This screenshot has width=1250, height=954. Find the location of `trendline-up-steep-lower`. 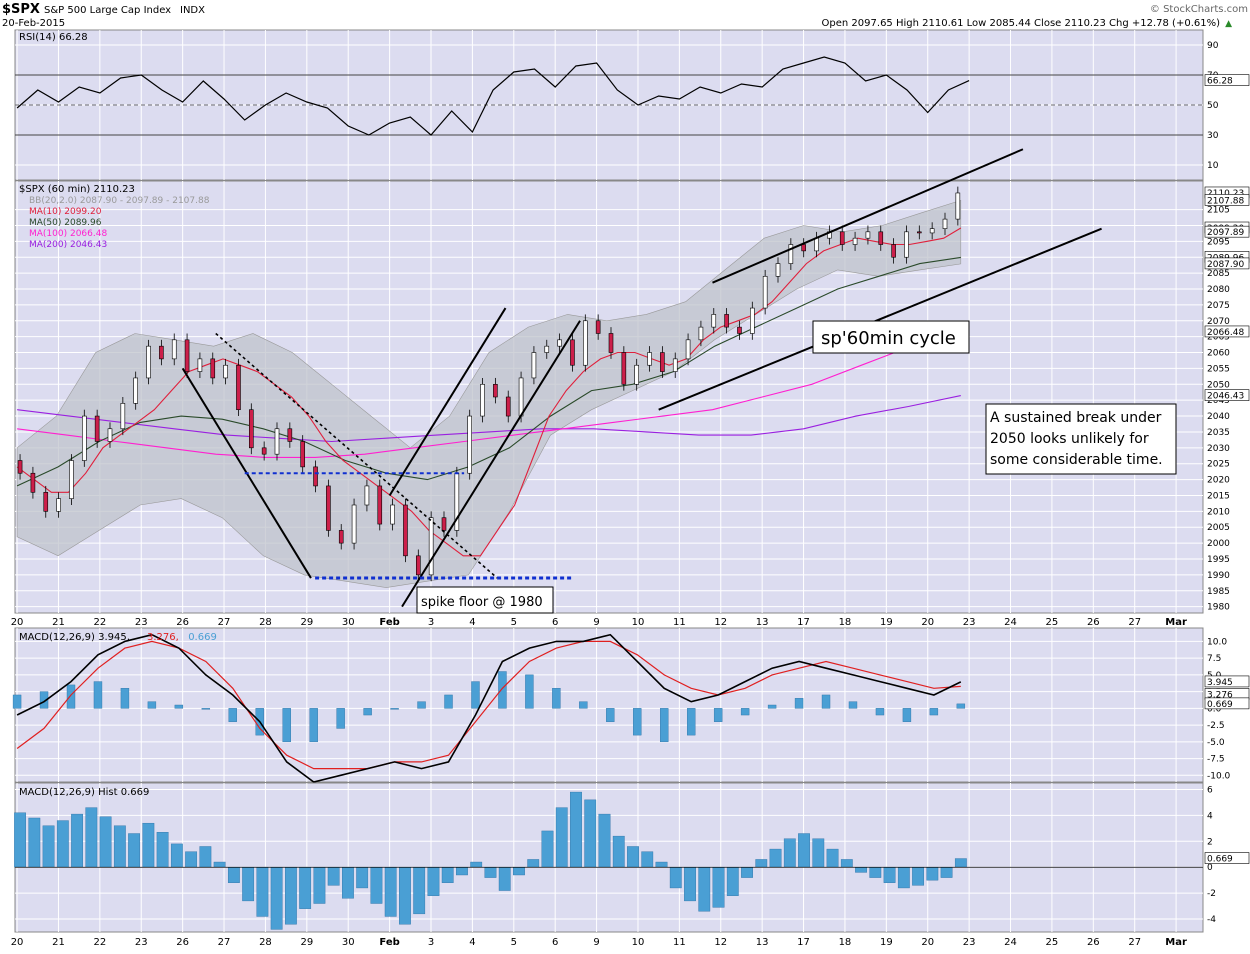

trendline-up-steep-lower is located at coordinates (491, 464).